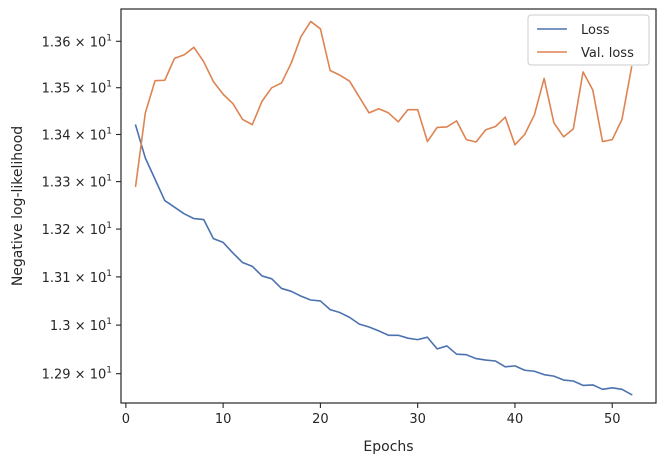 Image resolution: width=667 pixels, height=463 pixels. I want to click on x-tick-label: 0, so click(126, 419).